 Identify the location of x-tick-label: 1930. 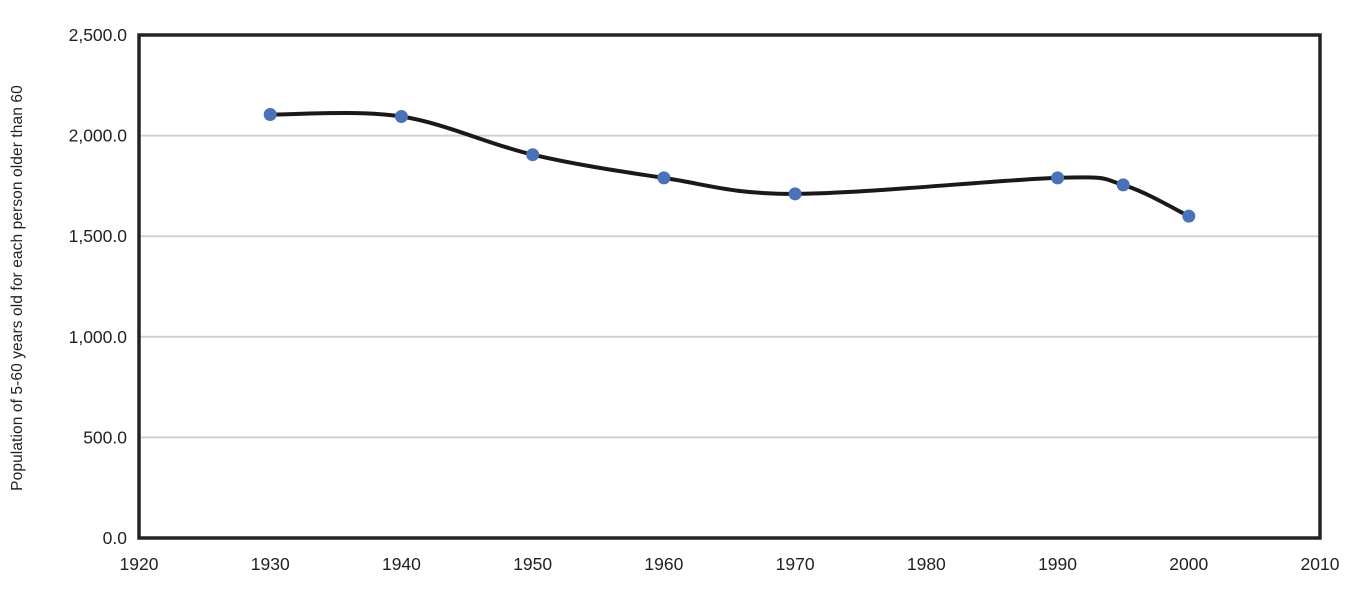
(270, 564).